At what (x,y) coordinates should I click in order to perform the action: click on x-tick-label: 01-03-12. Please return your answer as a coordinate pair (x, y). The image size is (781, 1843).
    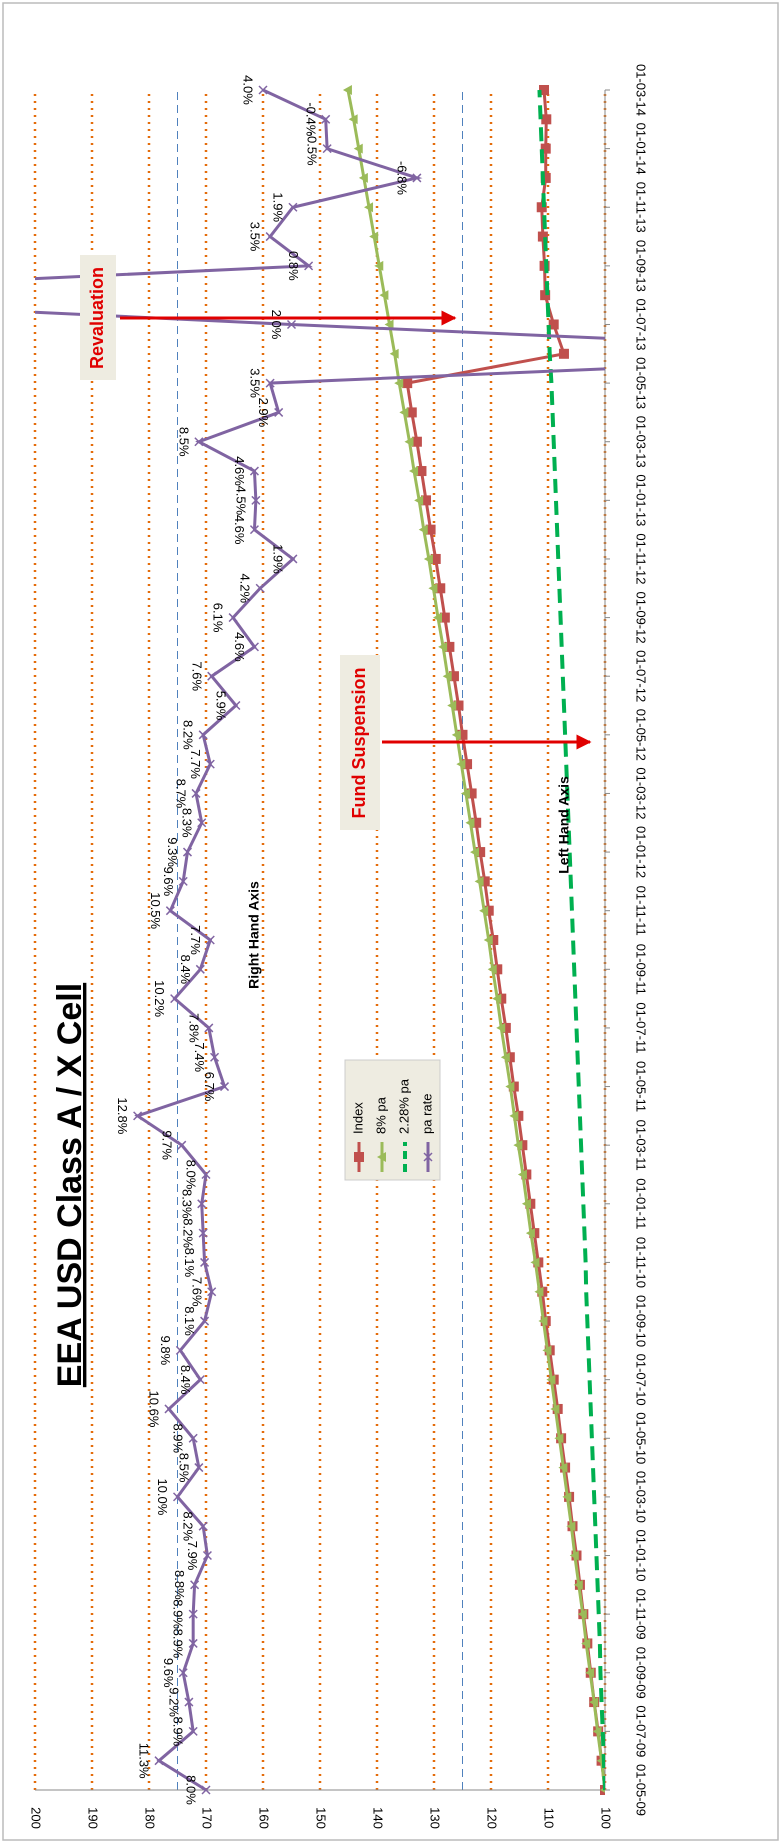
    Looking at the image, I should click on (641, 793).